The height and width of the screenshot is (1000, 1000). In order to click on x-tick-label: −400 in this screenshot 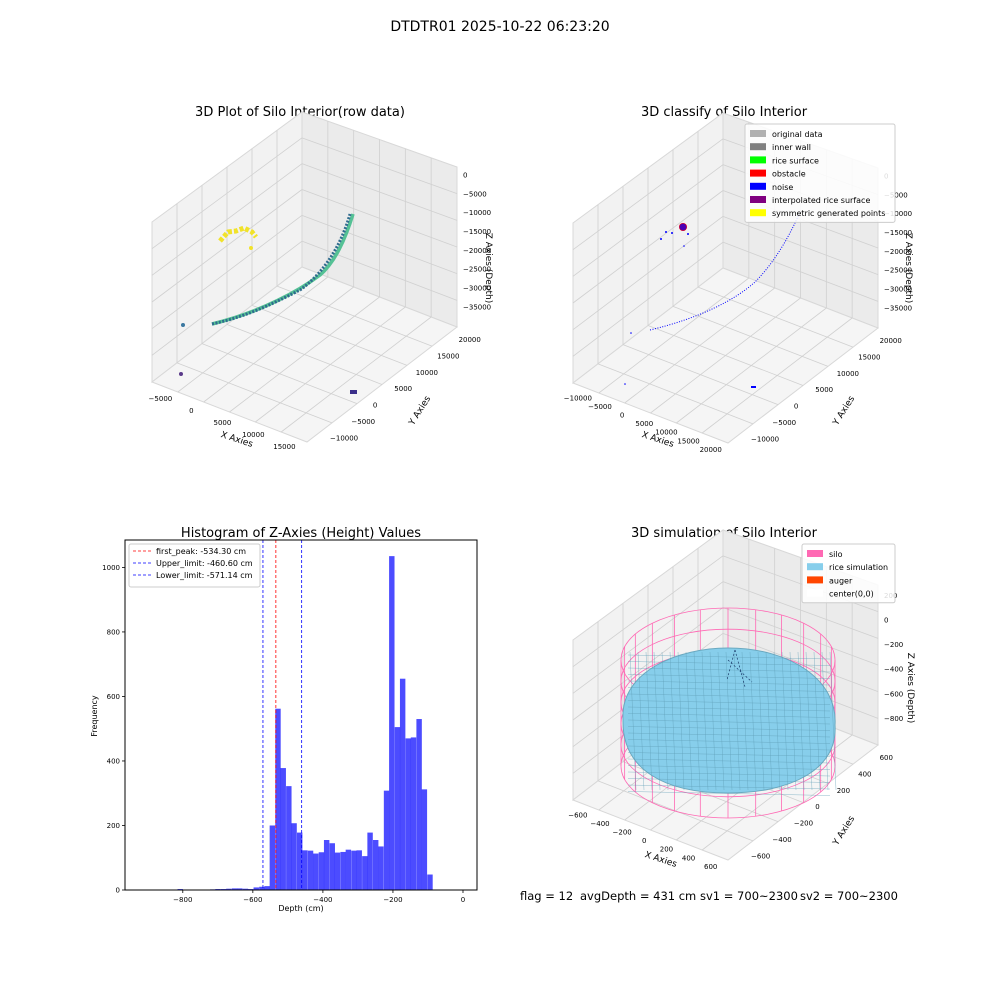, I will do `click(599, 824)`.